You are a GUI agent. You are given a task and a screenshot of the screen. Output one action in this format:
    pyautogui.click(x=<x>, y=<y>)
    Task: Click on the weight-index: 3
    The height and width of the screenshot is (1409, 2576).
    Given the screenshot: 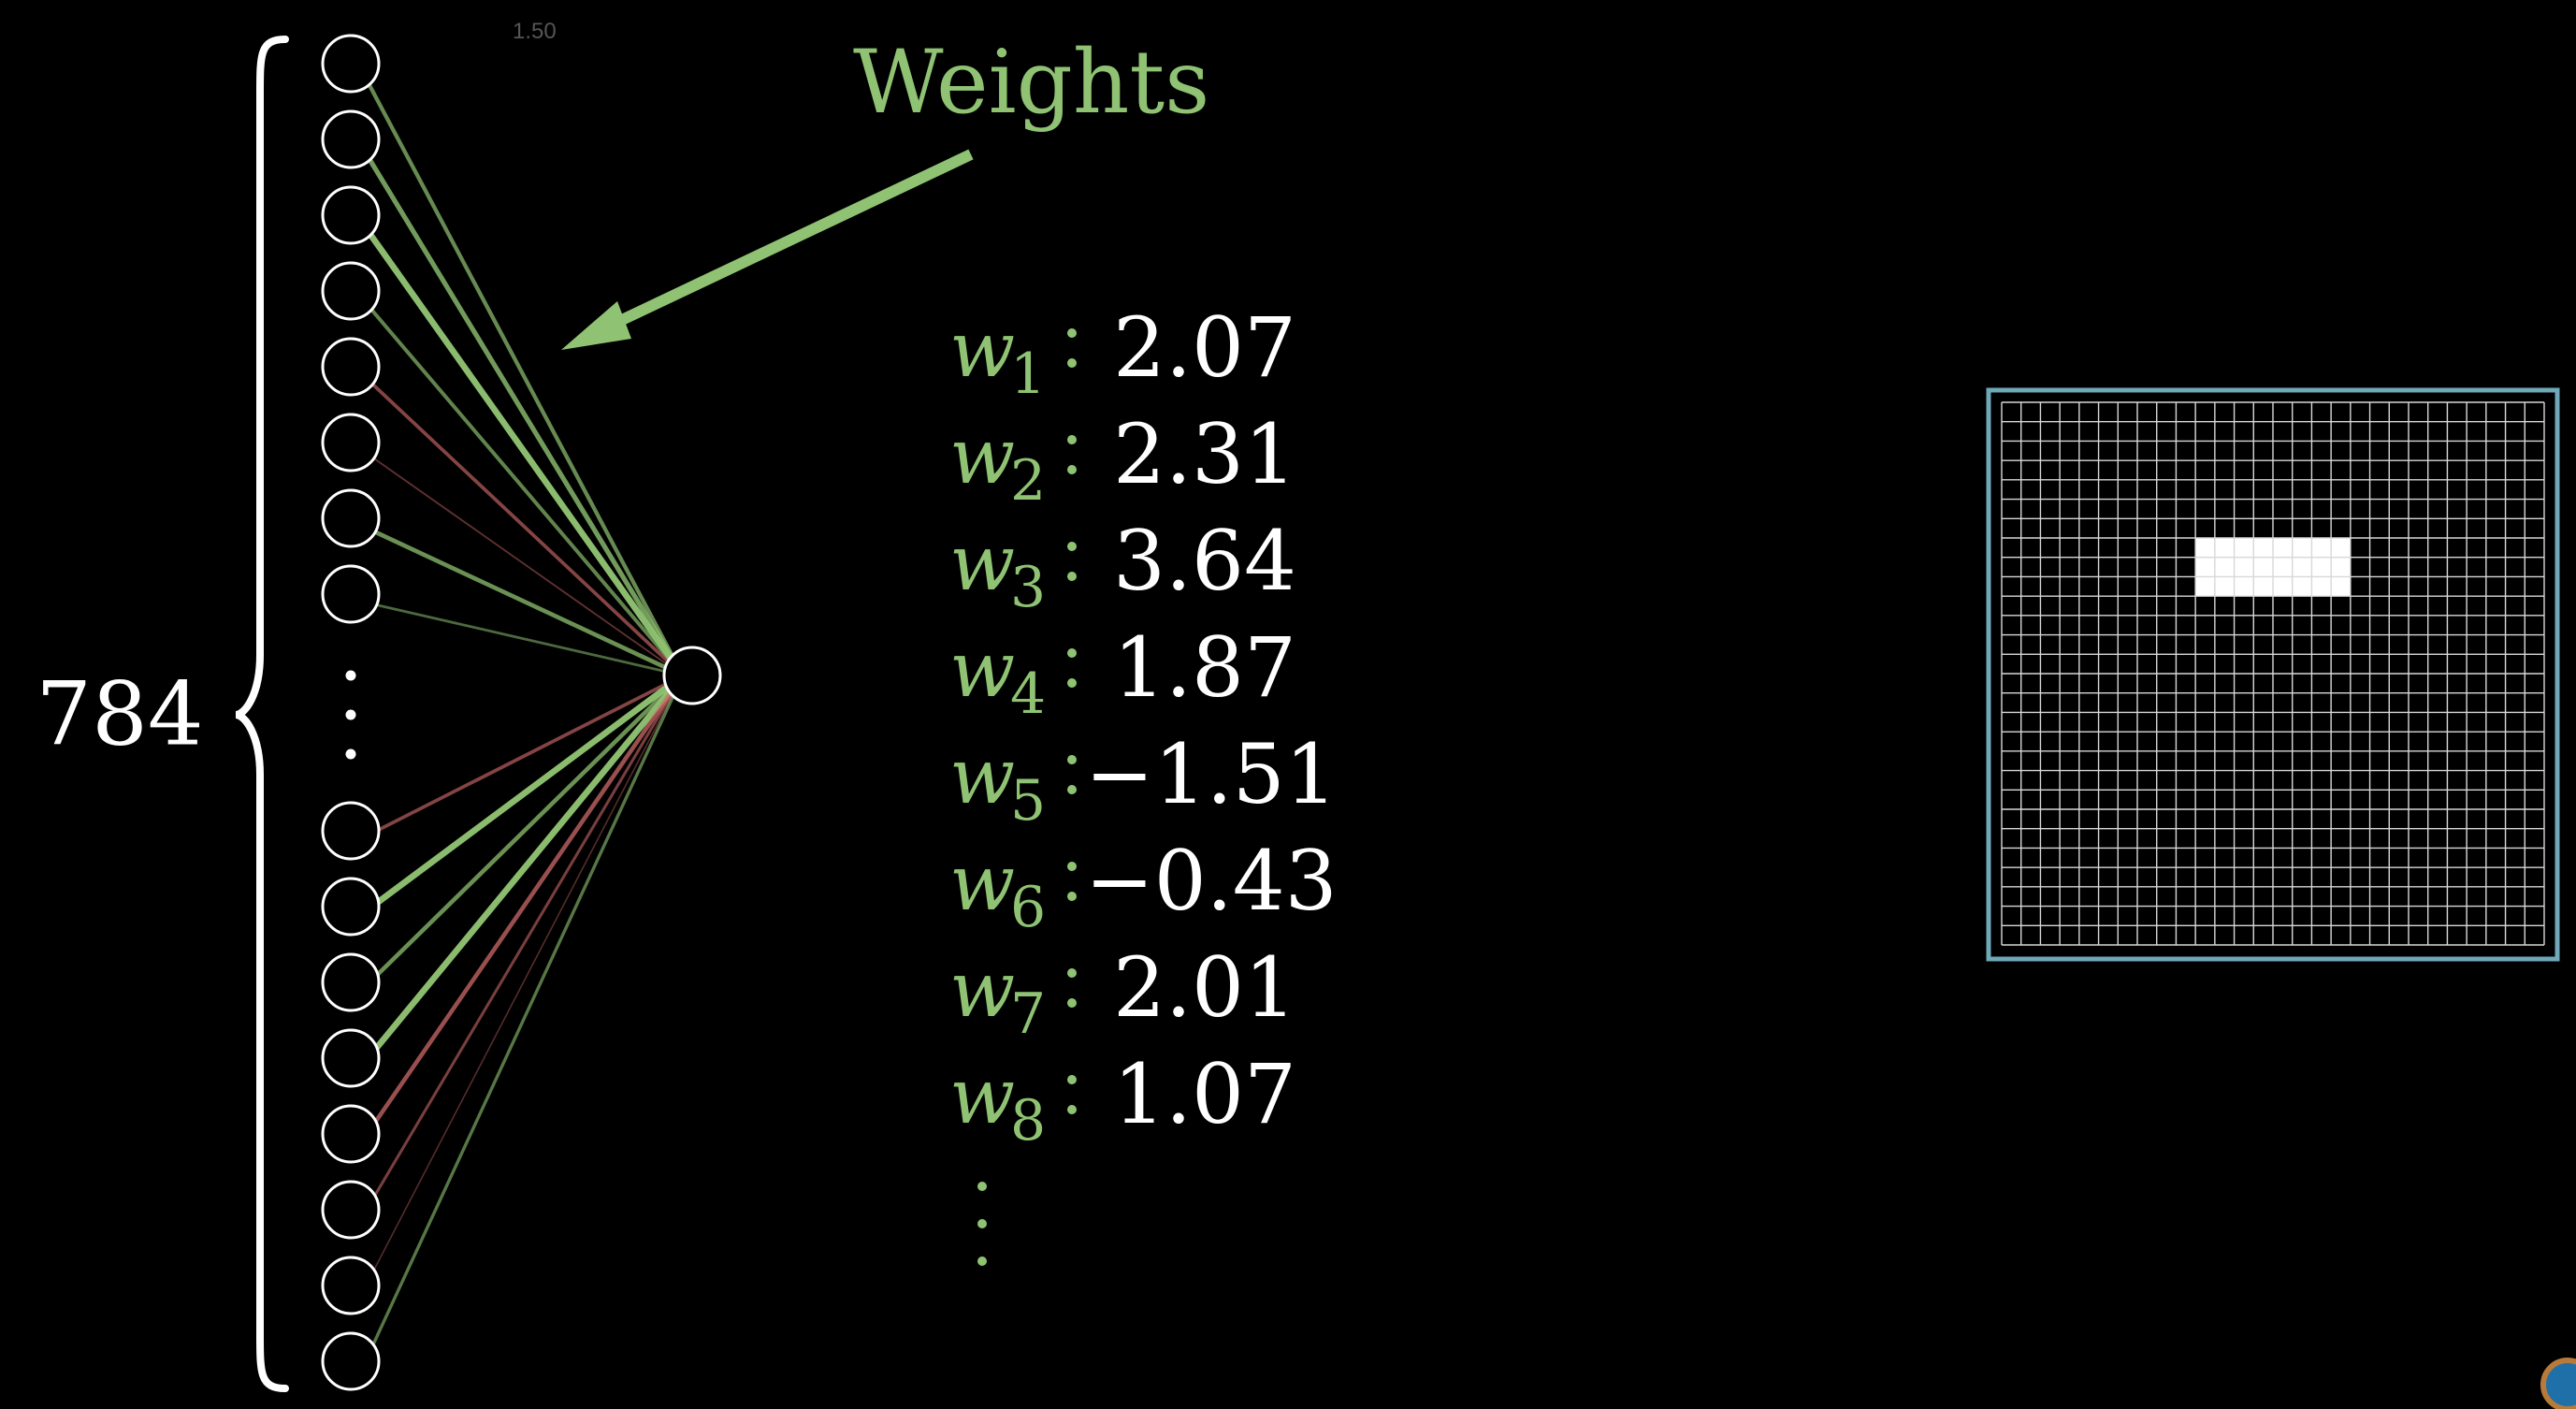 What is the action you would take?
    pyautogui.click(x=1028, y=587)
    